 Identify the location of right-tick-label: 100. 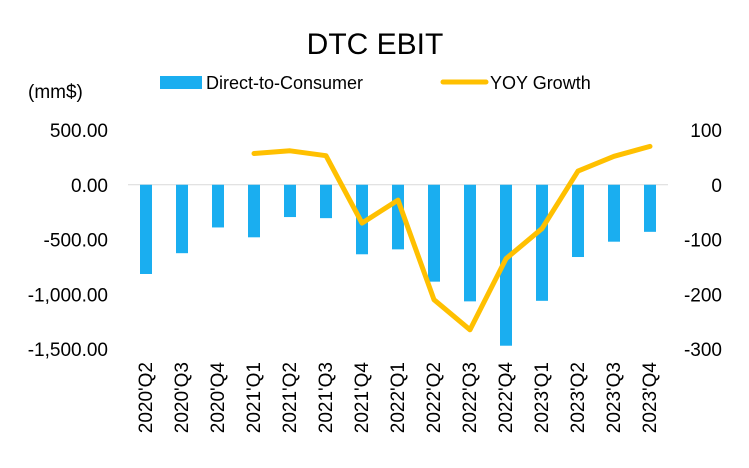
(706, 131).